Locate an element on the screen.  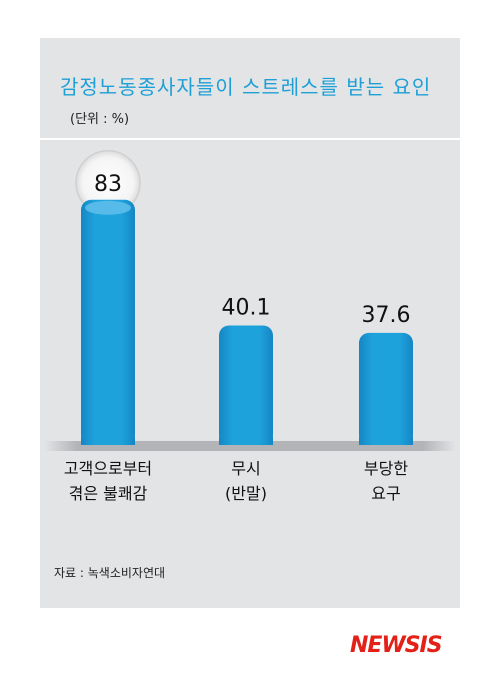
category-label-0-0: 고객으로부터 is located at coordinates (108, 468).